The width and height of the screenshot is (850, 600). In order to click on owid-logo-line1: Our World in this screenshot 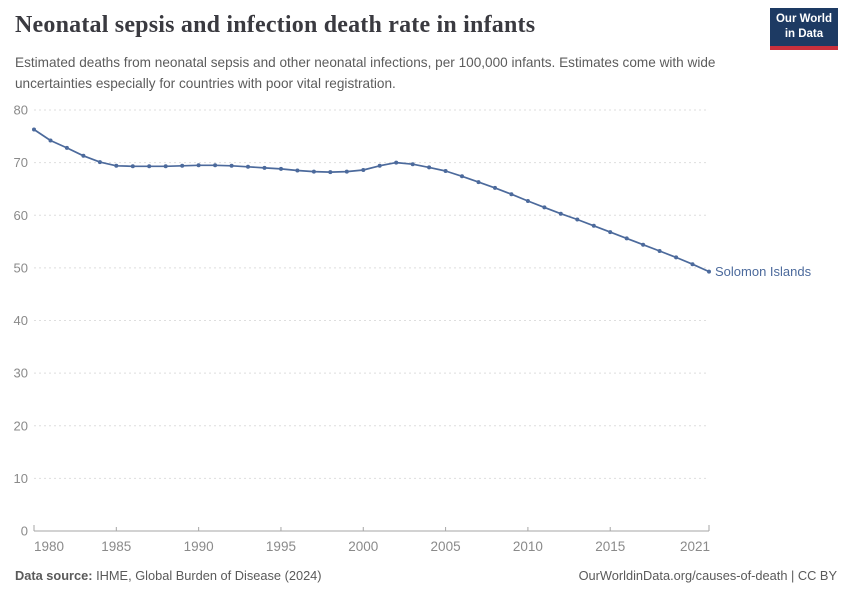, I will do `click(803, 19)`.